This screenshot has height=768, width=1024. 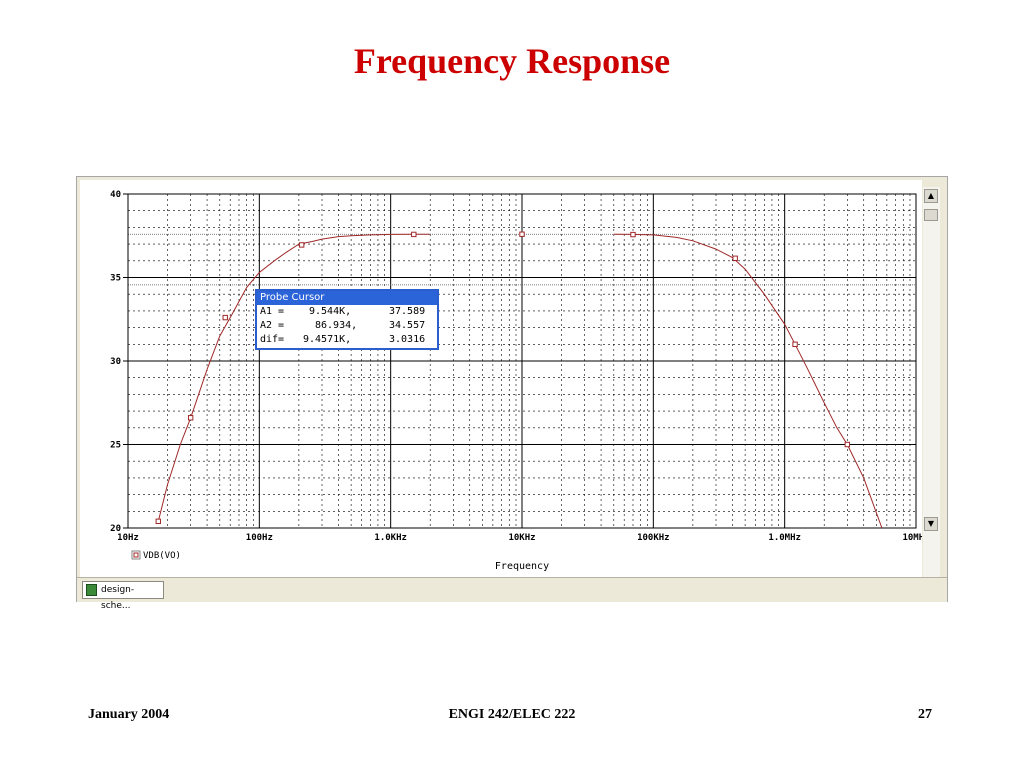 I want to click on probe-row-dif: dif= 9.4571K, 3.0316, so click(x=347, y=340).